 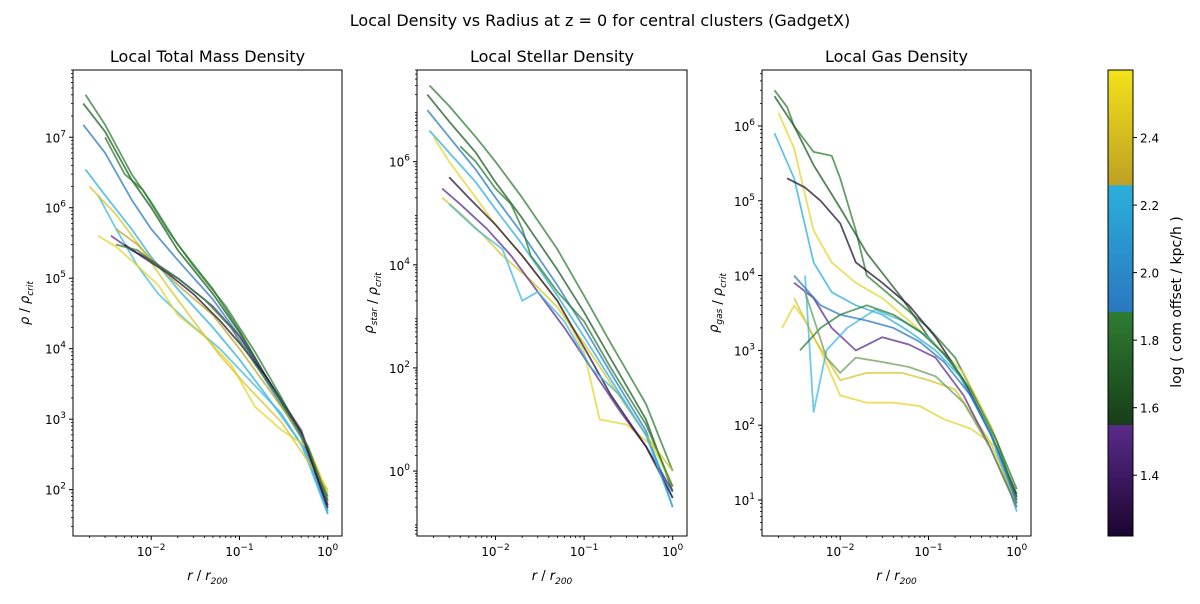 I want to click on y-tick-label: 10¹, so click(x=744, y=500).